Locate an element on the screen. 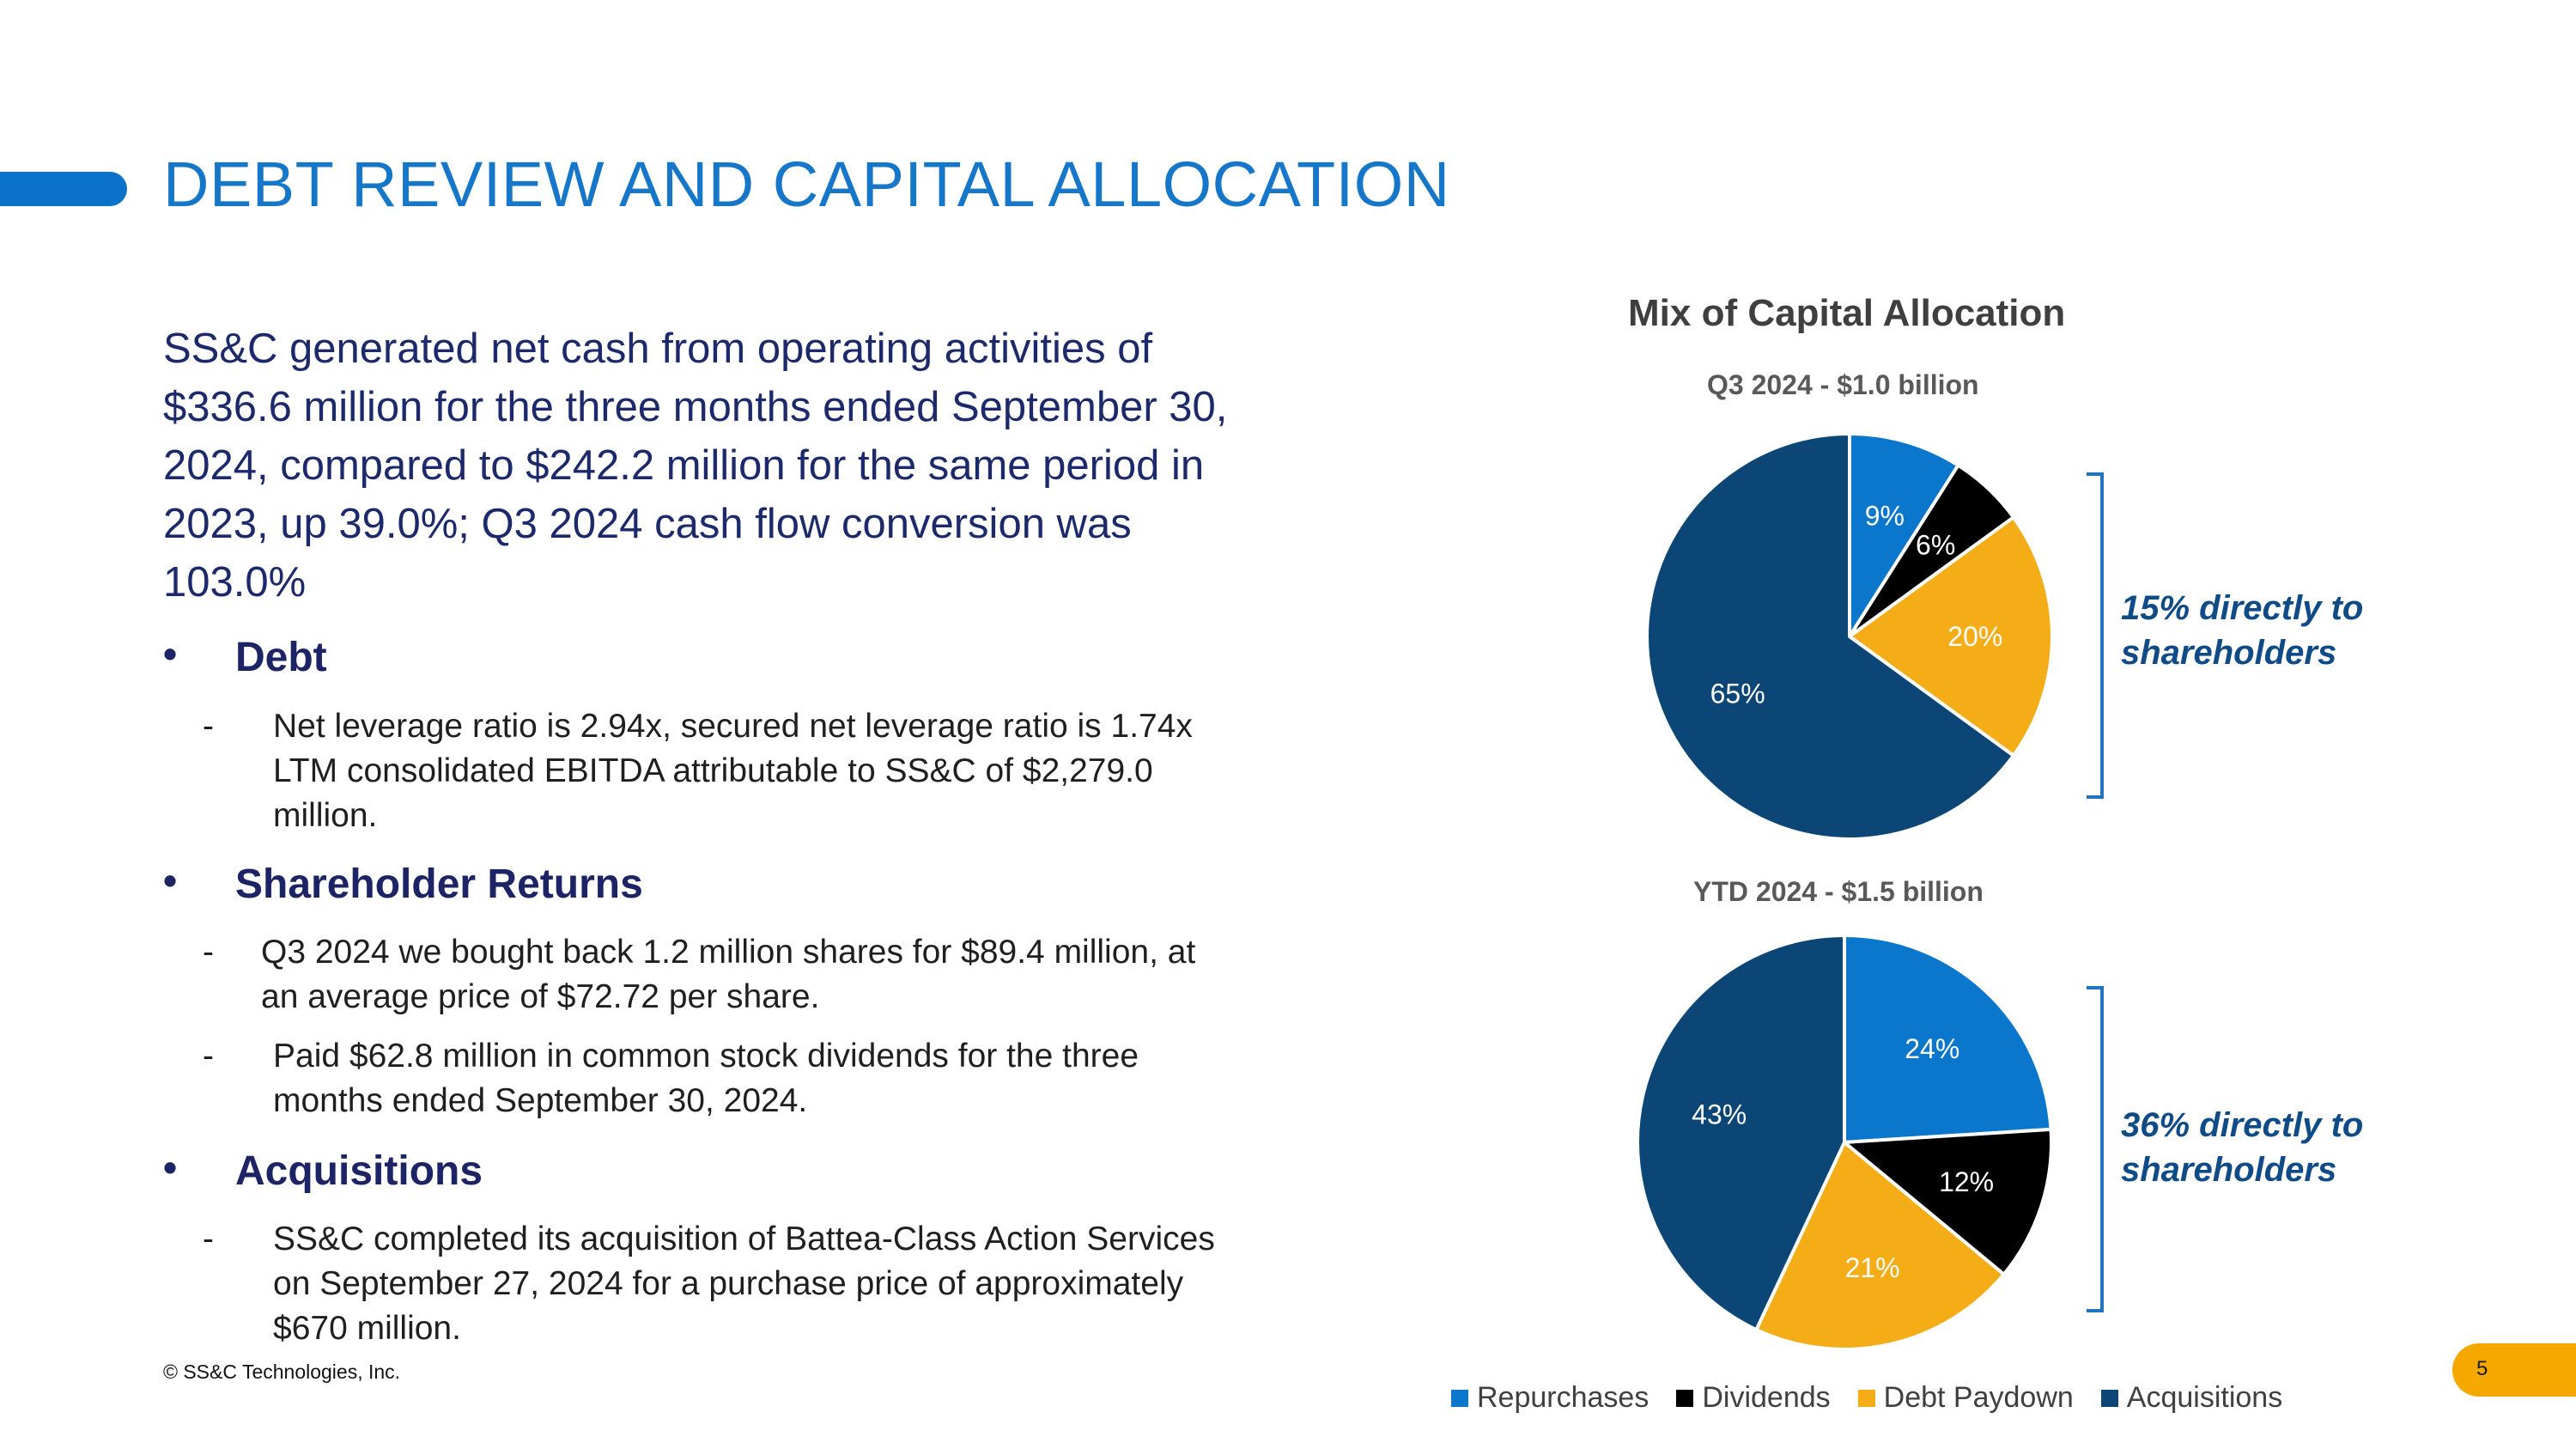  pie-subtitle-ytd: YTD 2024 - $1.5 billion is located at coordinates (1838, 891).